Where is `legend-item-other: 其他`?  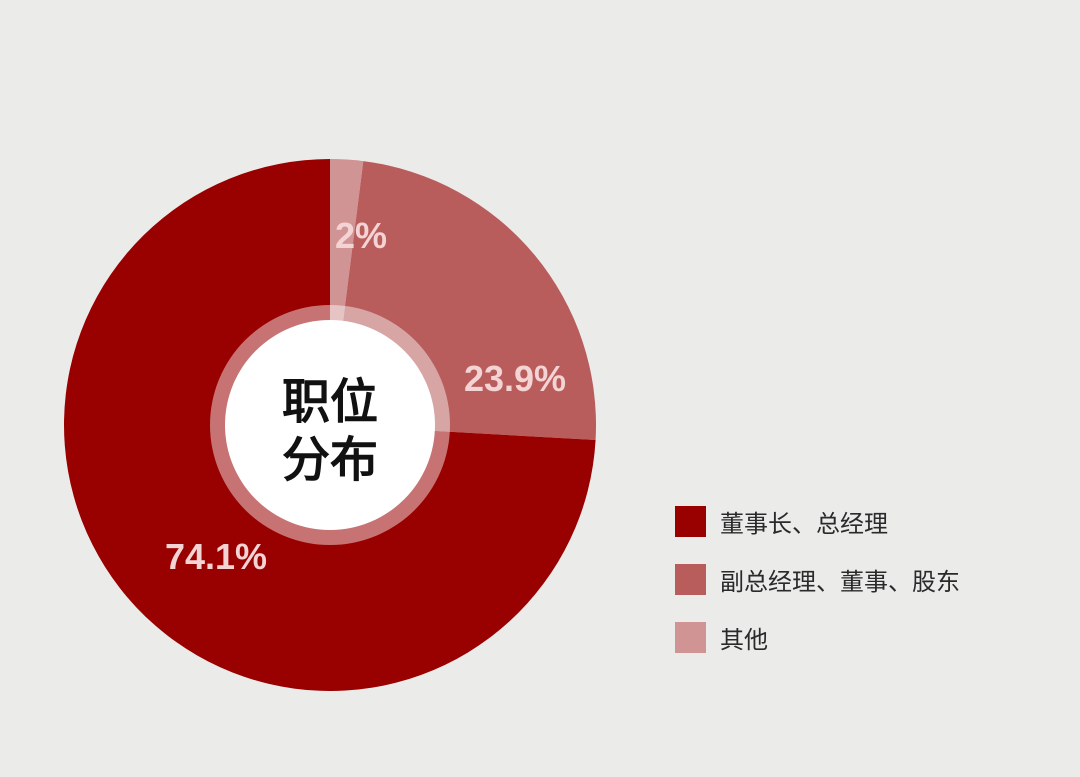 legend-item-other: 其他 is located at coordinates (817, 637).